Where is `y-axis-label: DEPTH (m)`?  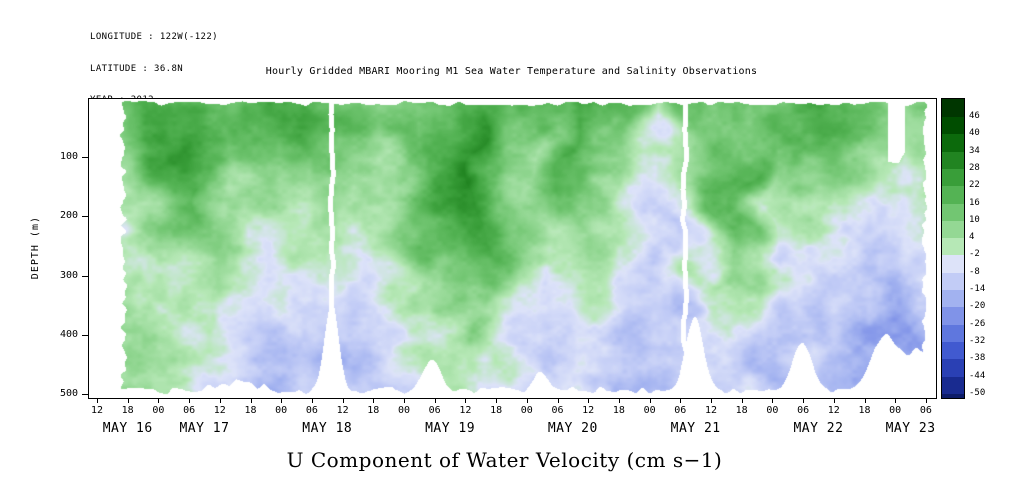 y-axis-label: DEPTH (m) is located at coordinates (35, 247).